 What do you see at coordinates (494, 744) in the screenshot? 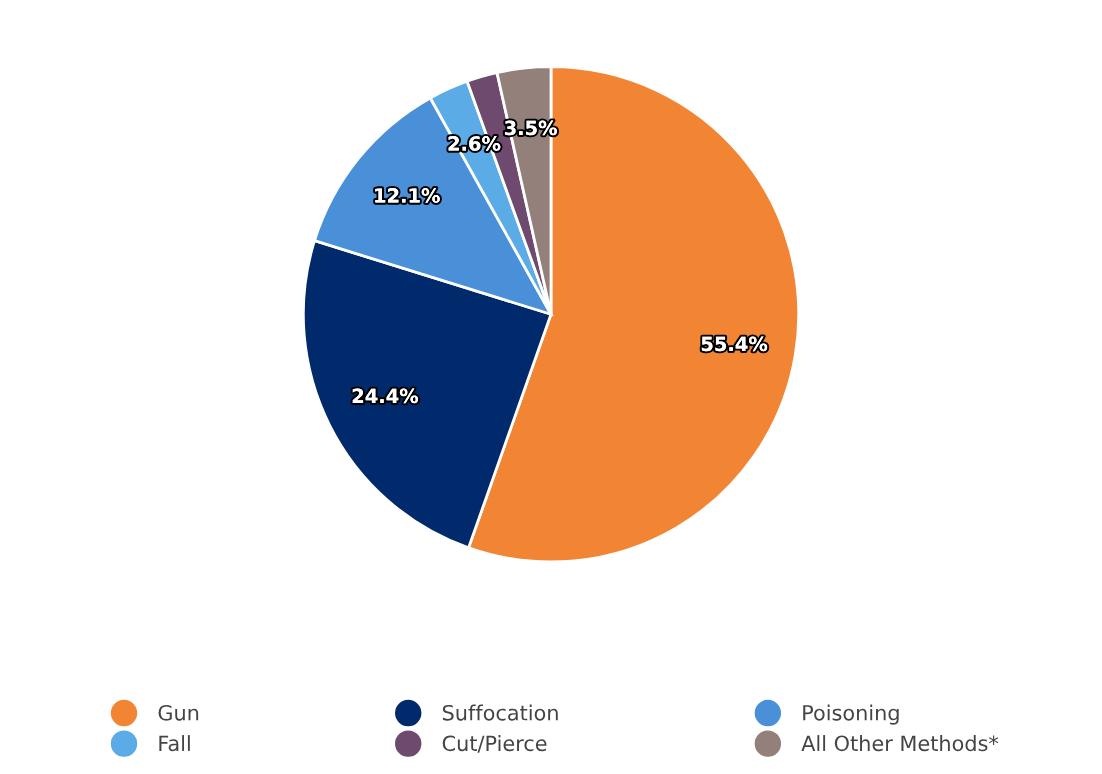
I see `legend-label: Cut/Pierce` at bounding box center [494, 744].